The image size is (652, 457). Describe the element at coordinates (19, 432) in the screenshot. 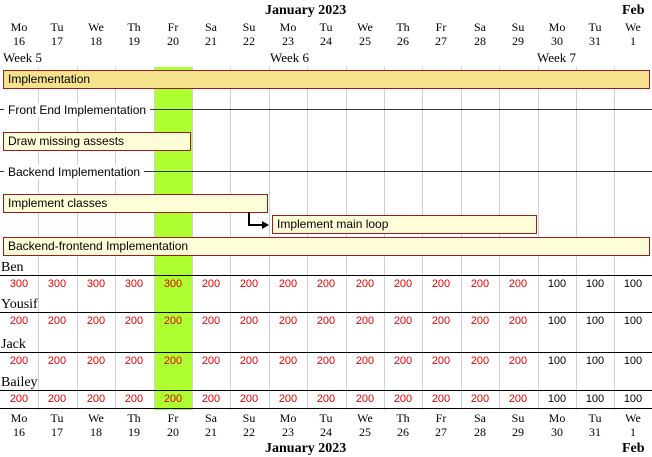

I see `day-number-bottom: 16` at that location.